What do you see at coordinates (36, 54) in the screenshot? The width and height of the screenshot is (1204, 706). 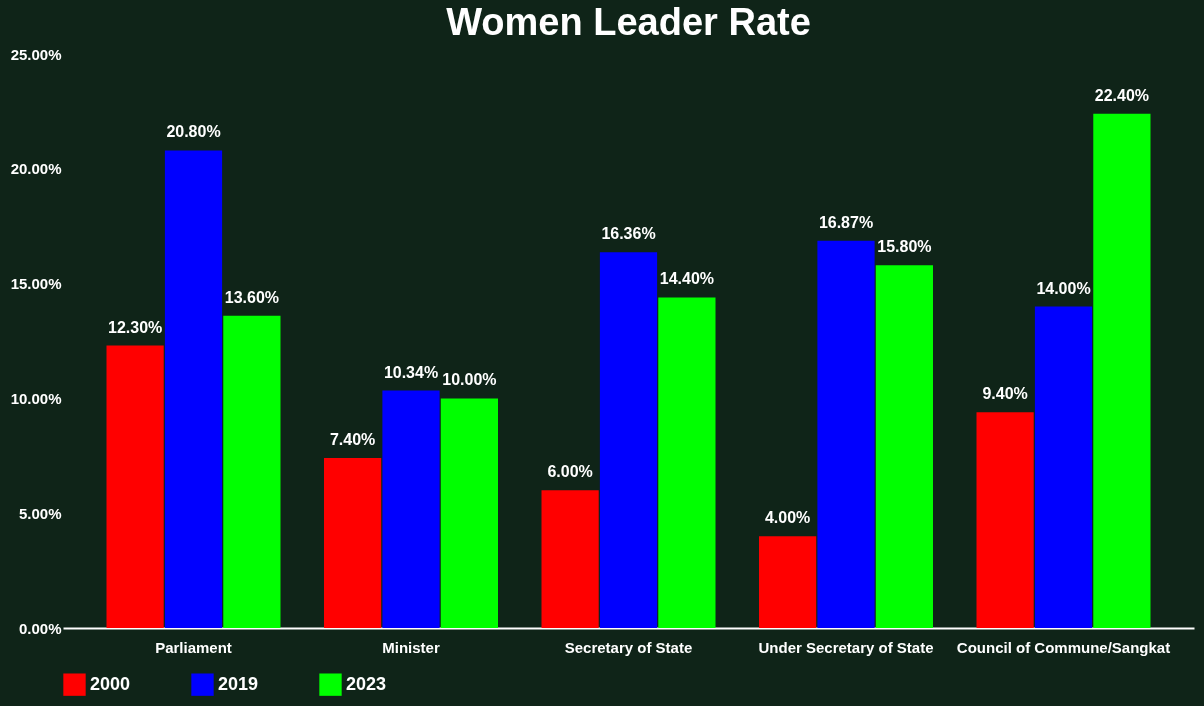 I see `y-tick-label: 25.00%` at bounding box center [36, 54].